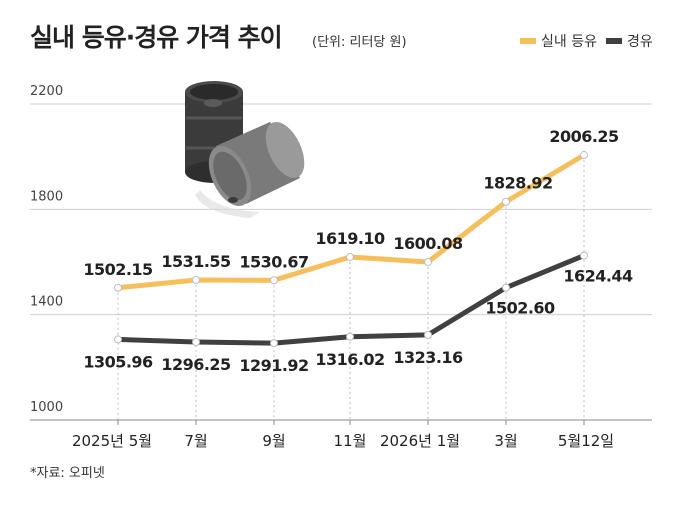  I want to click on y-tick-label: 1800, so click(46, 196).